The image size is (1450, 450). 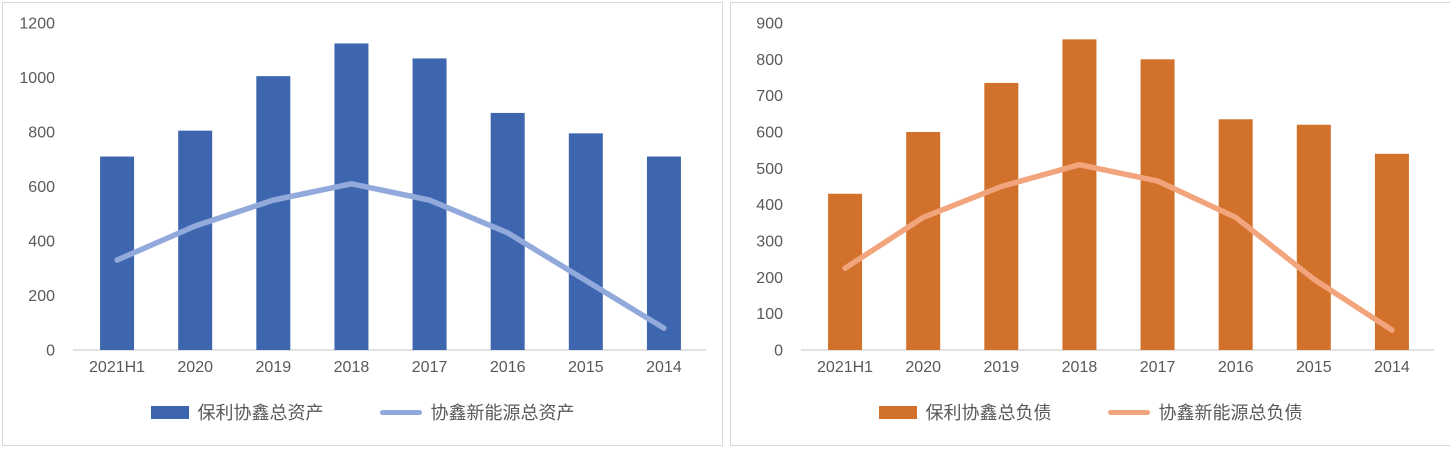 I want to click on svg-text: 500, so click(x=769, y=169).